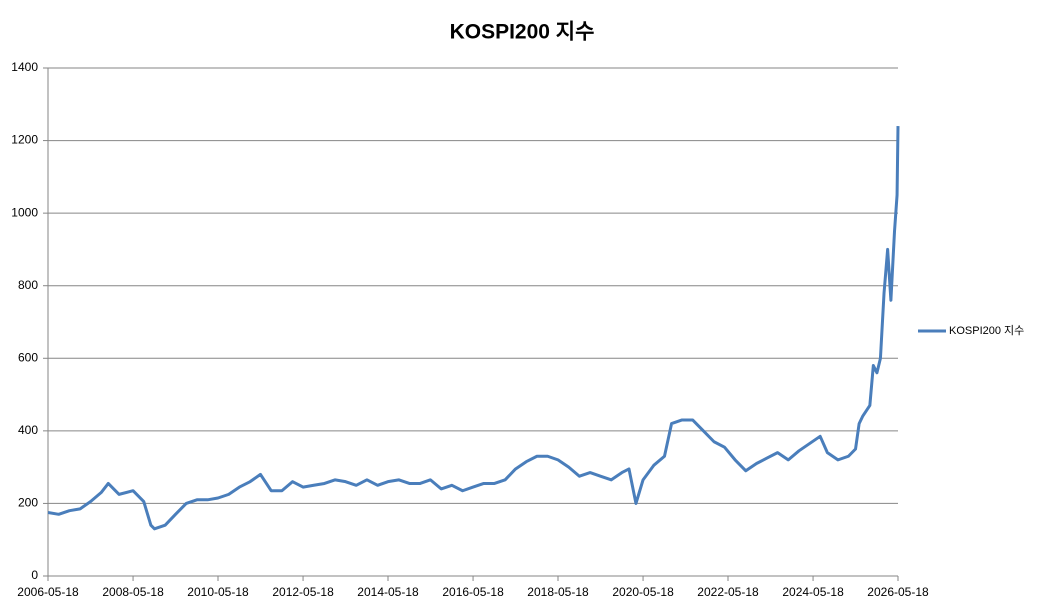 The width and height of the screenshot is (1044, 610). What do you see at coordinates (986, 330) in the screenshot?
I see `legend-label: KOSPI200 지수` at bounding box center [986, 330].